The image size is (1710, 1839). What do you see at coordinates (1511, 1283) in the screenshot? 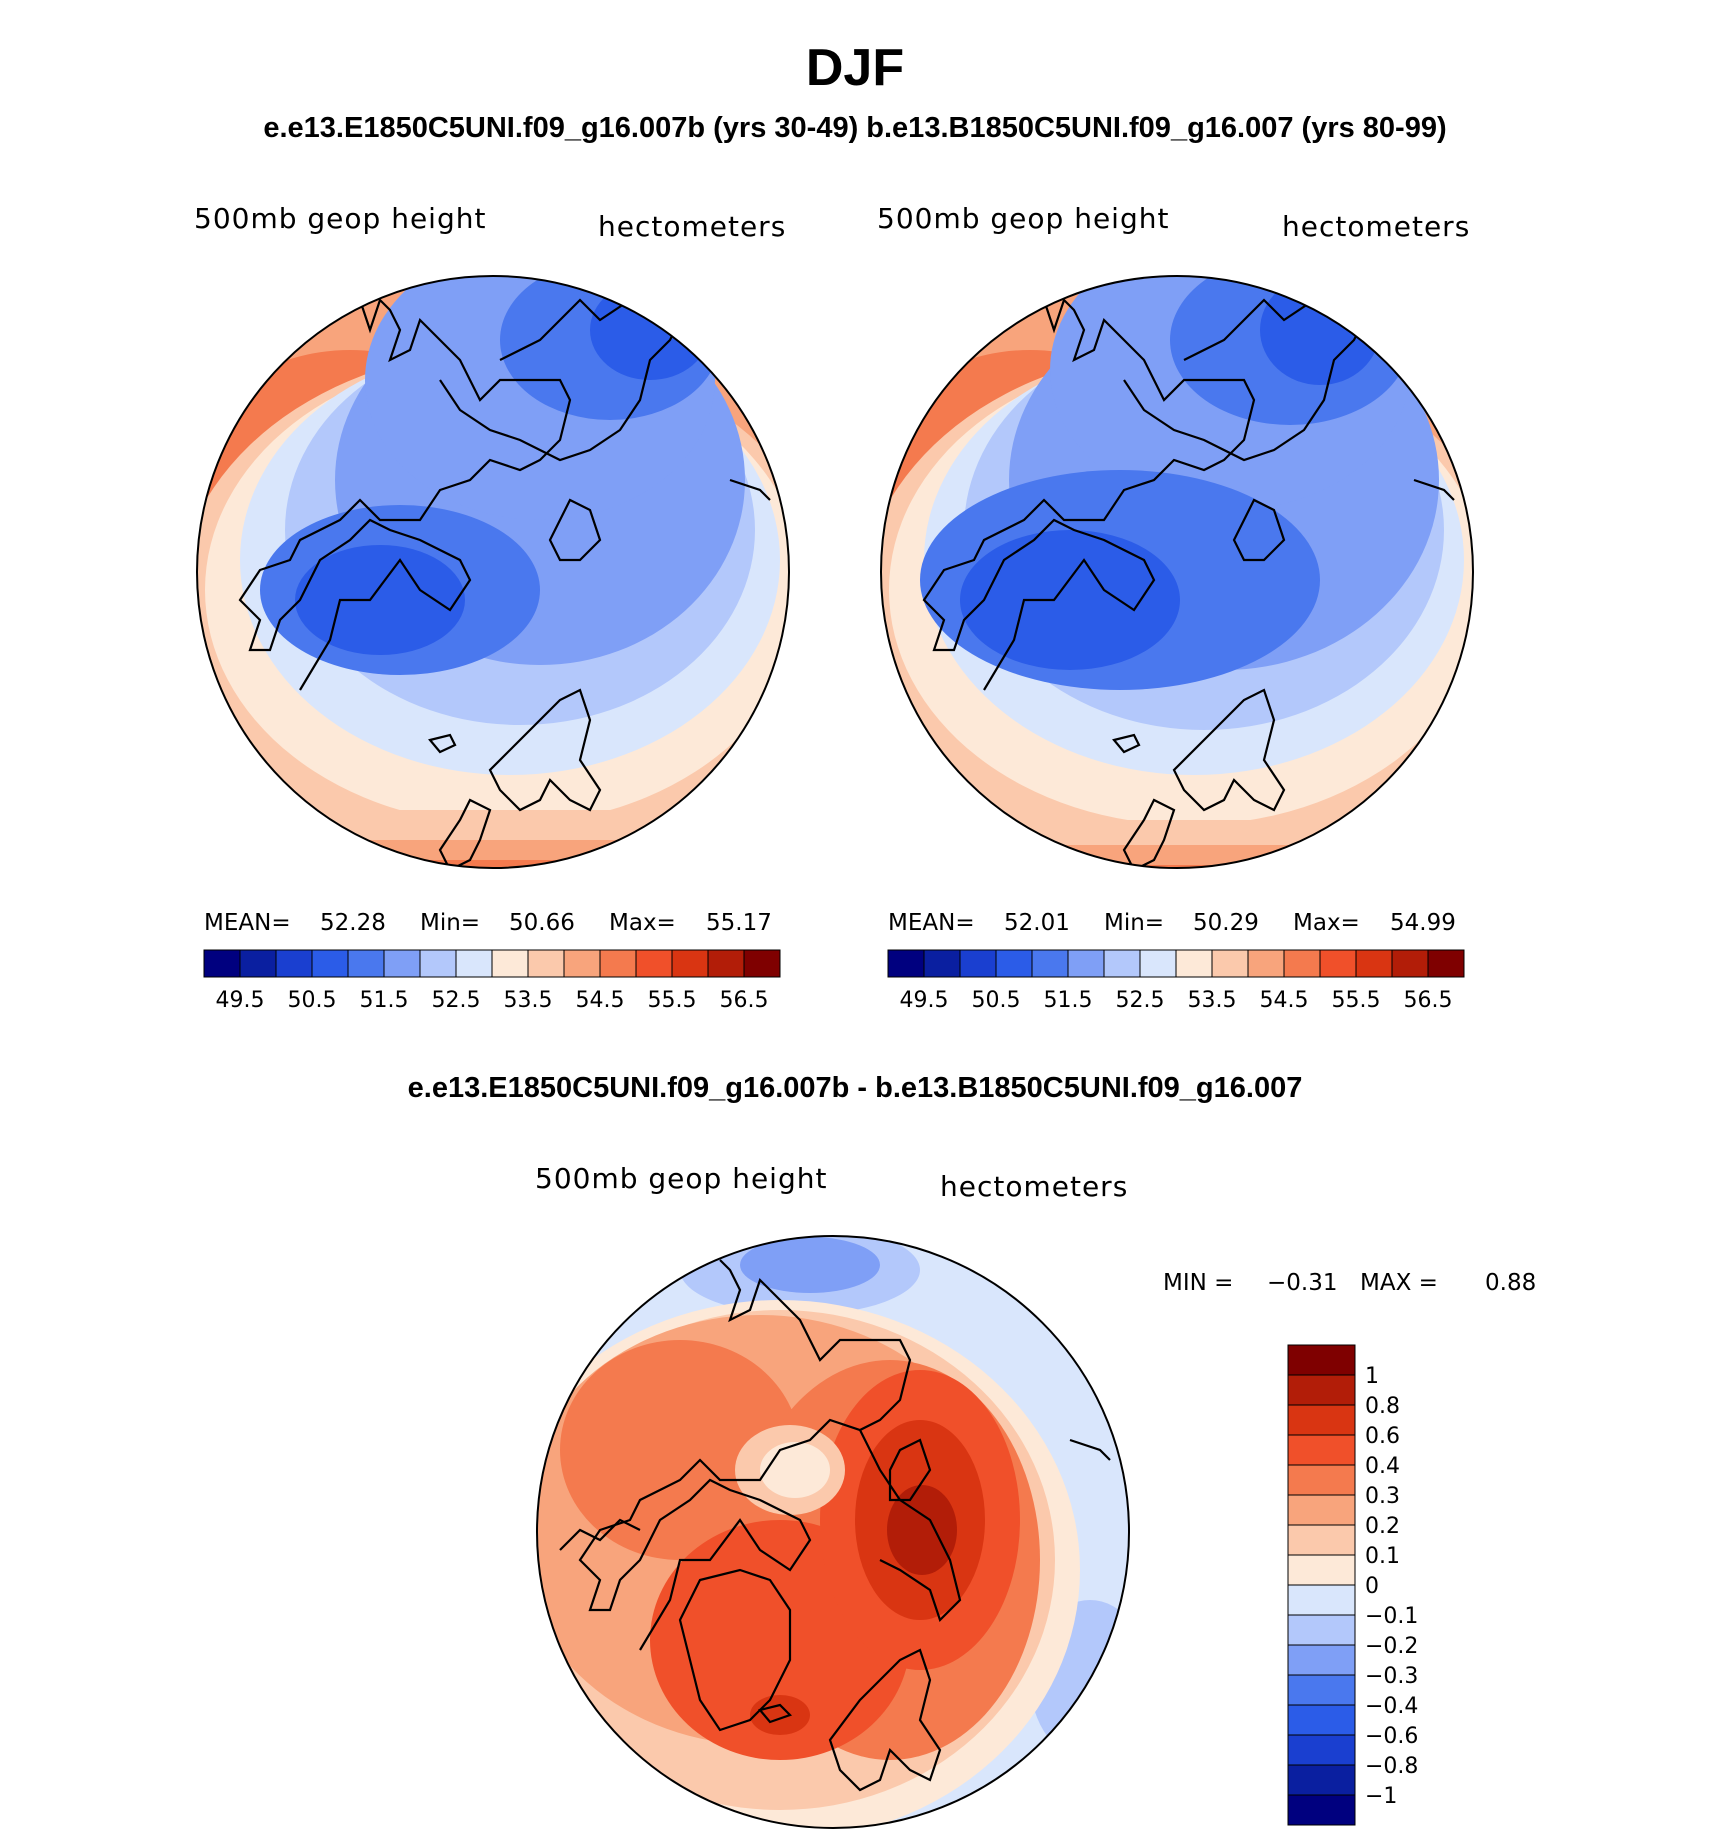
I see `panel3-max-value: 0.88` at bounding box center [1511, 1283].